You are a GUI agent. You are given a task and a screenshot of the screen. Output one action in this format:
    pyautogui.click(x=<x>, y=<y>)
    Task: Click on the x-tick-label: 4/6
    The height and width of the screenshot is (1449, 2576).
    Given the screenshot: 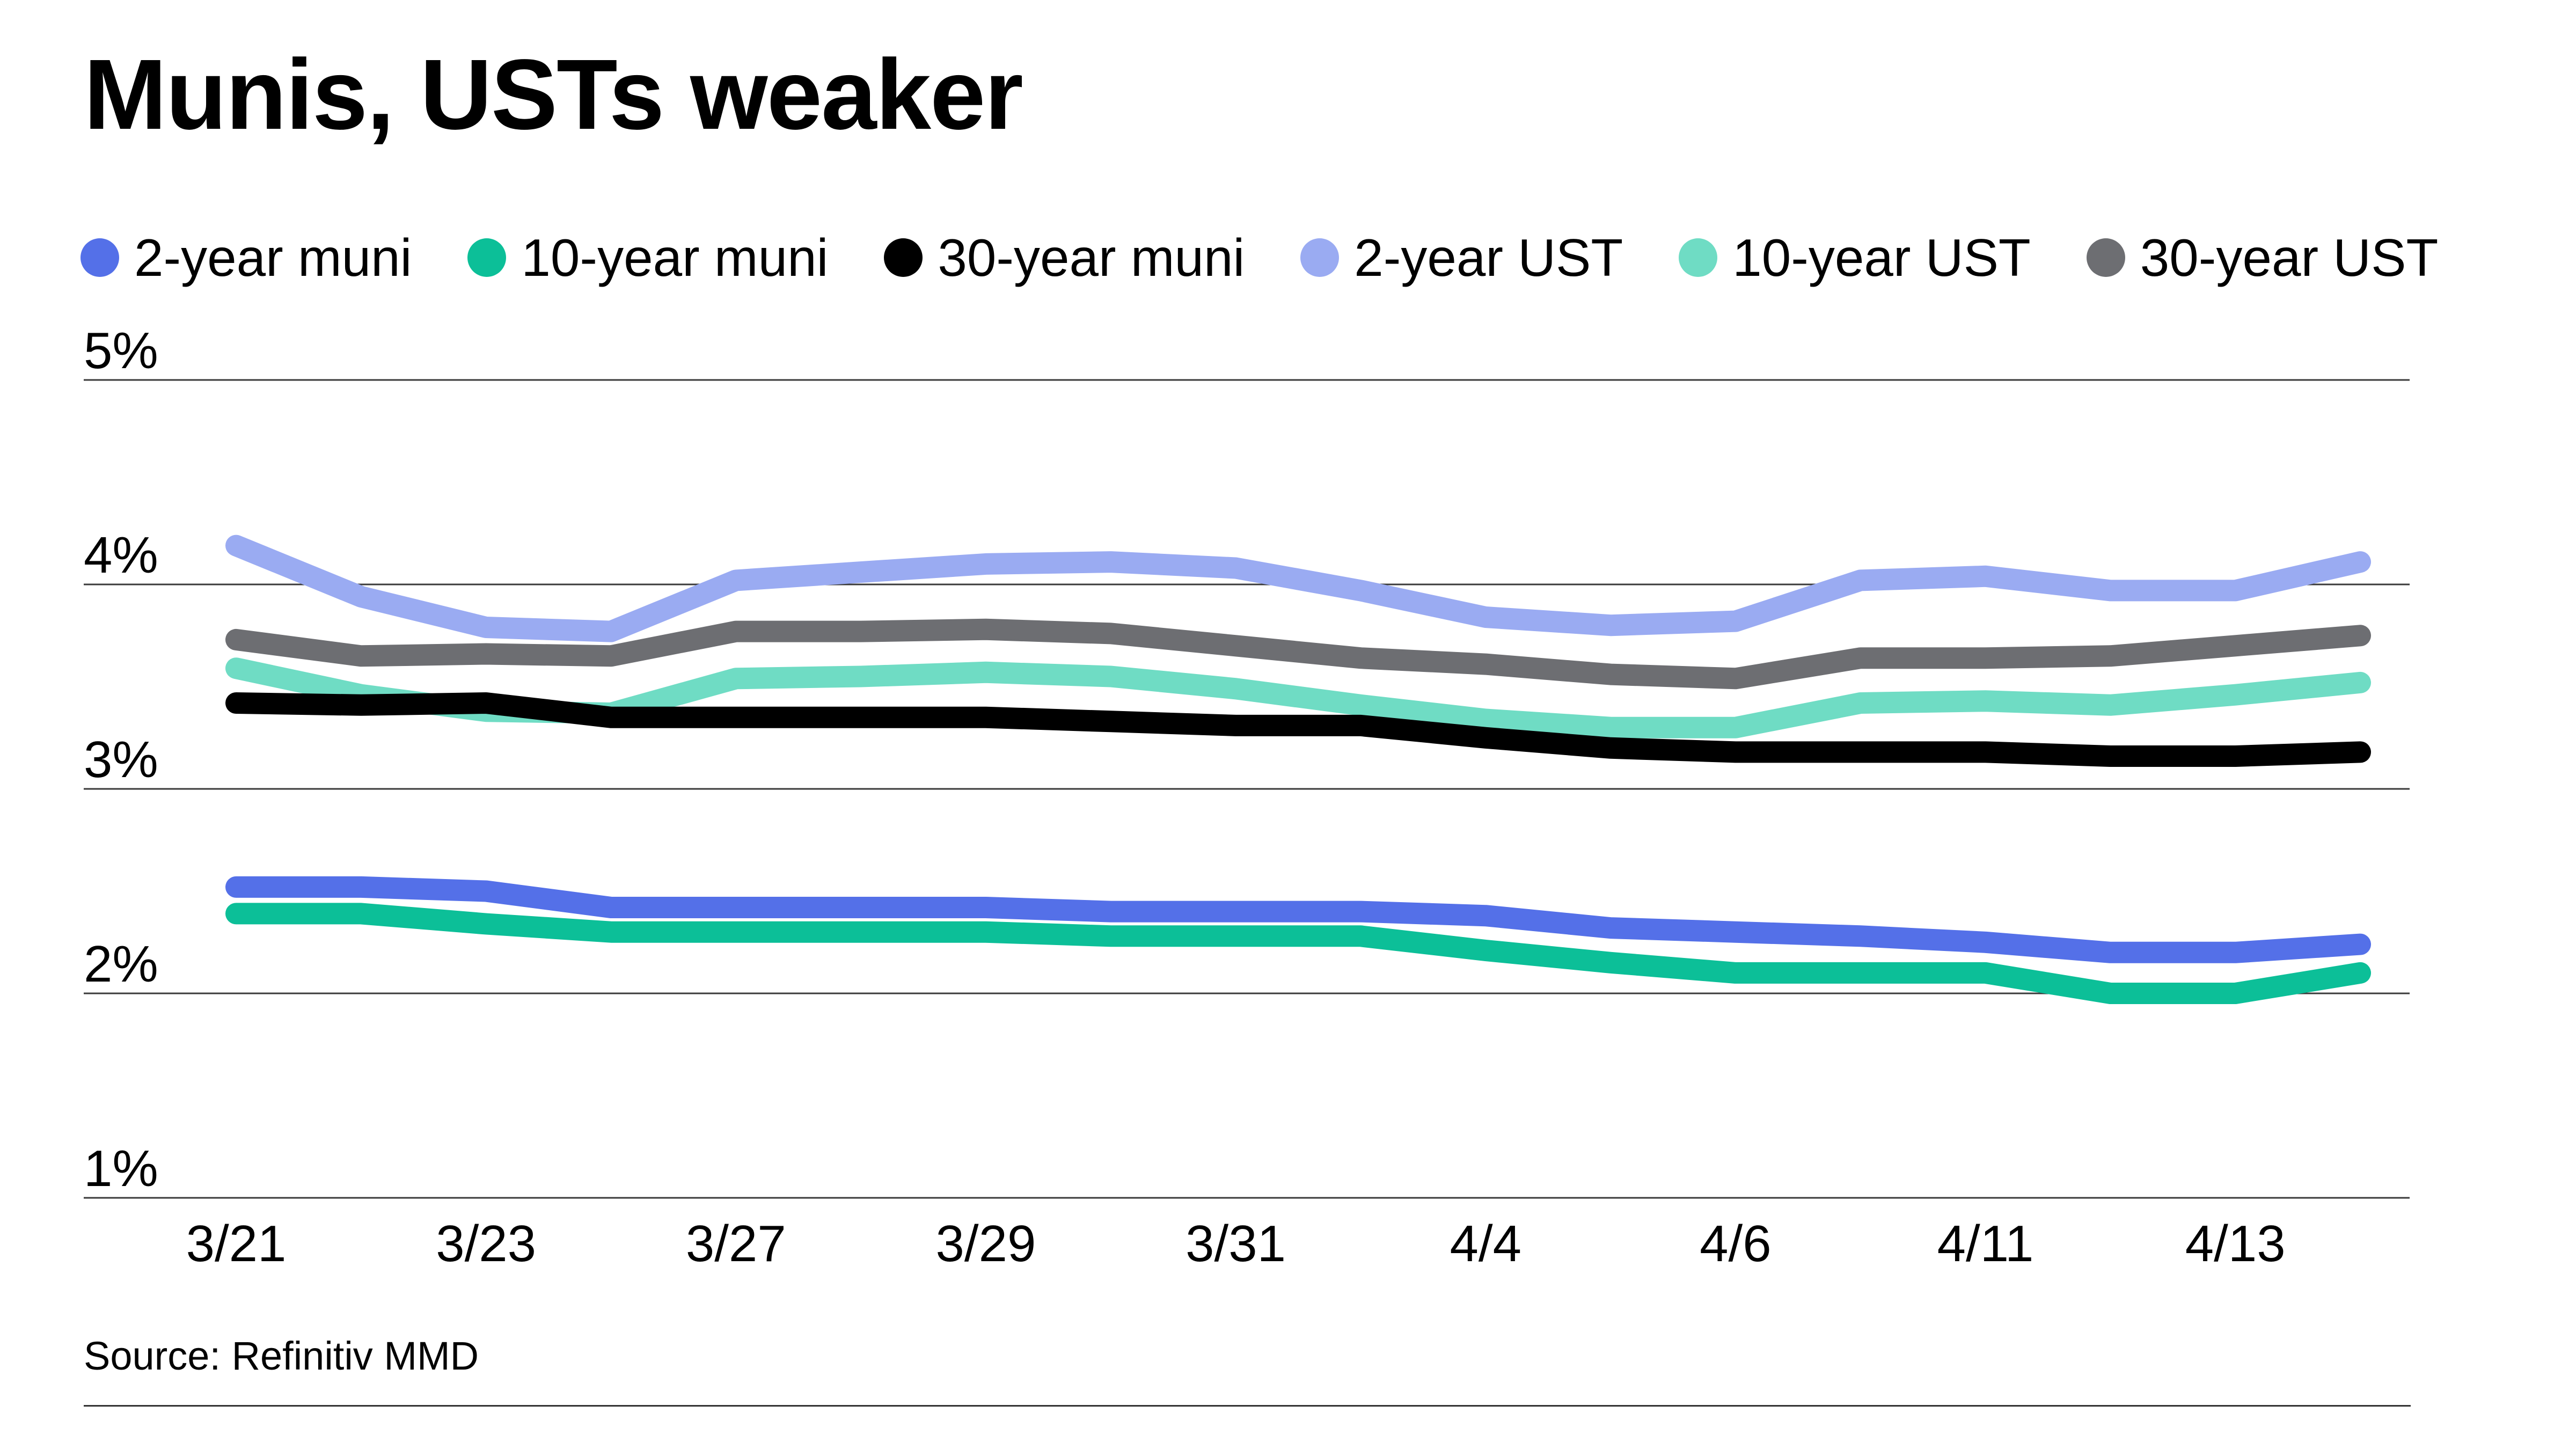 What is the action you would take?
    pyautogui.click(x=1735, y=1243)
    